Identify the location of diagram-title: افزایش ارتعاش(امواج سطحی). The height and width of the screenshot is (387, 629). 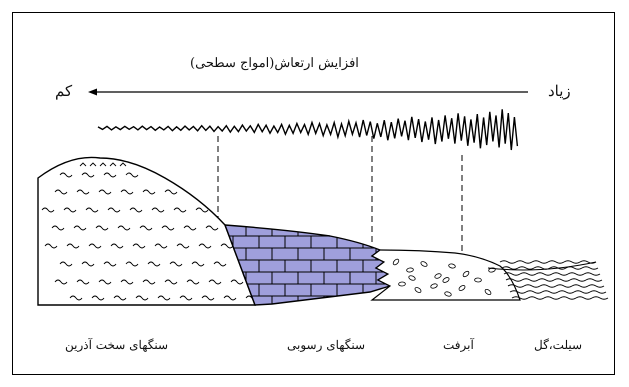
(274, 63).